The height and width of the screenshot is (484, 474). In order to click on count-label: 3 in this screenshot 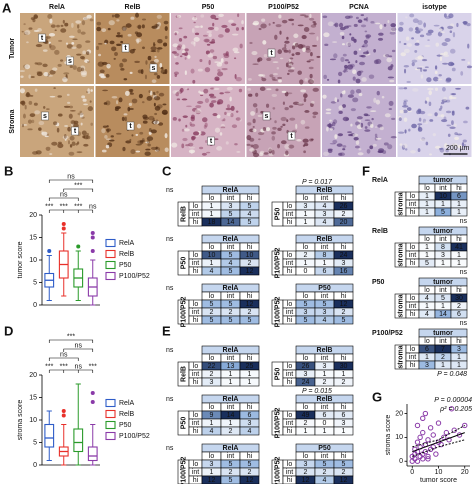, I will do `click(443, 255)`.